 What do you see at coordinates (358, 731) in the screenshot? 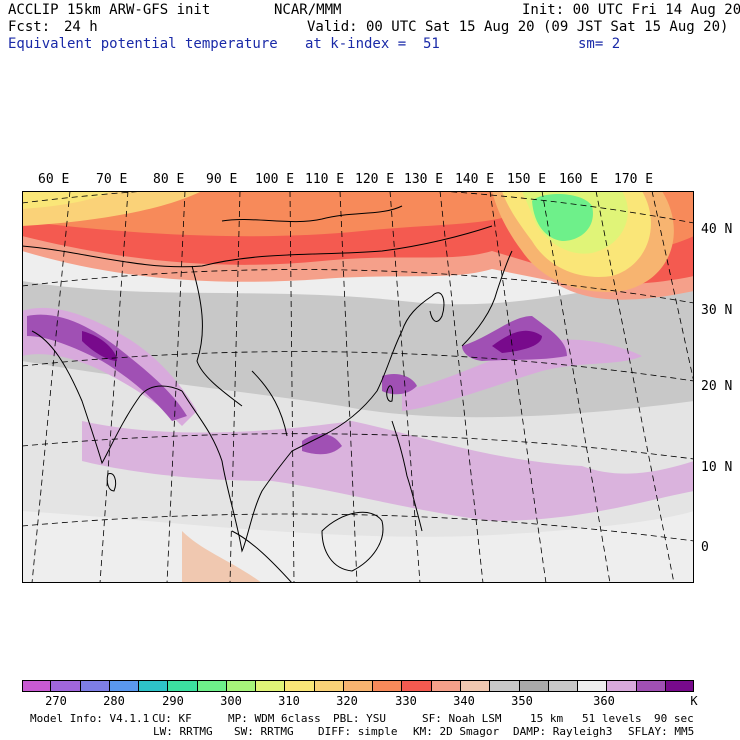
I see `footer-diff: DIFF: simple` at bounding box center [358, 731].